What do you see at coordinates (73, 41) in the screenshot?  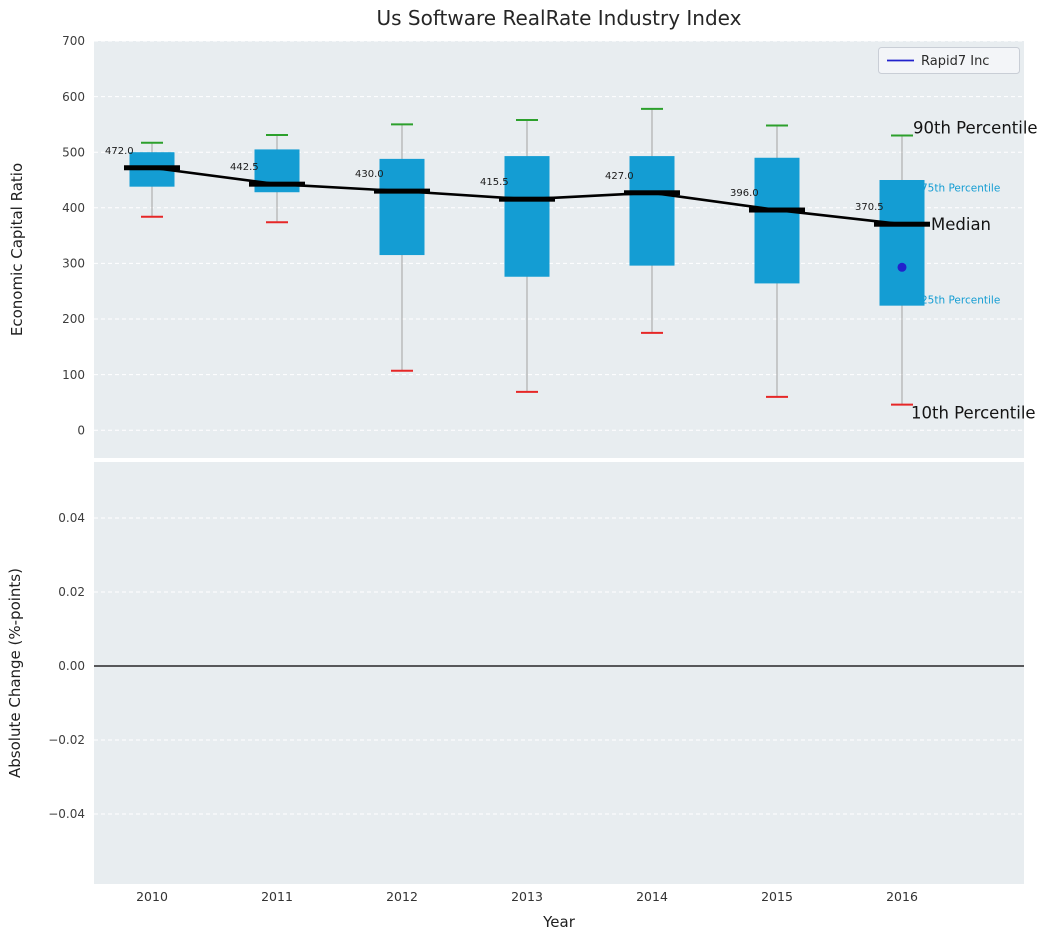 I see `y-tick-label: 700` at bounding box center [73, 41].